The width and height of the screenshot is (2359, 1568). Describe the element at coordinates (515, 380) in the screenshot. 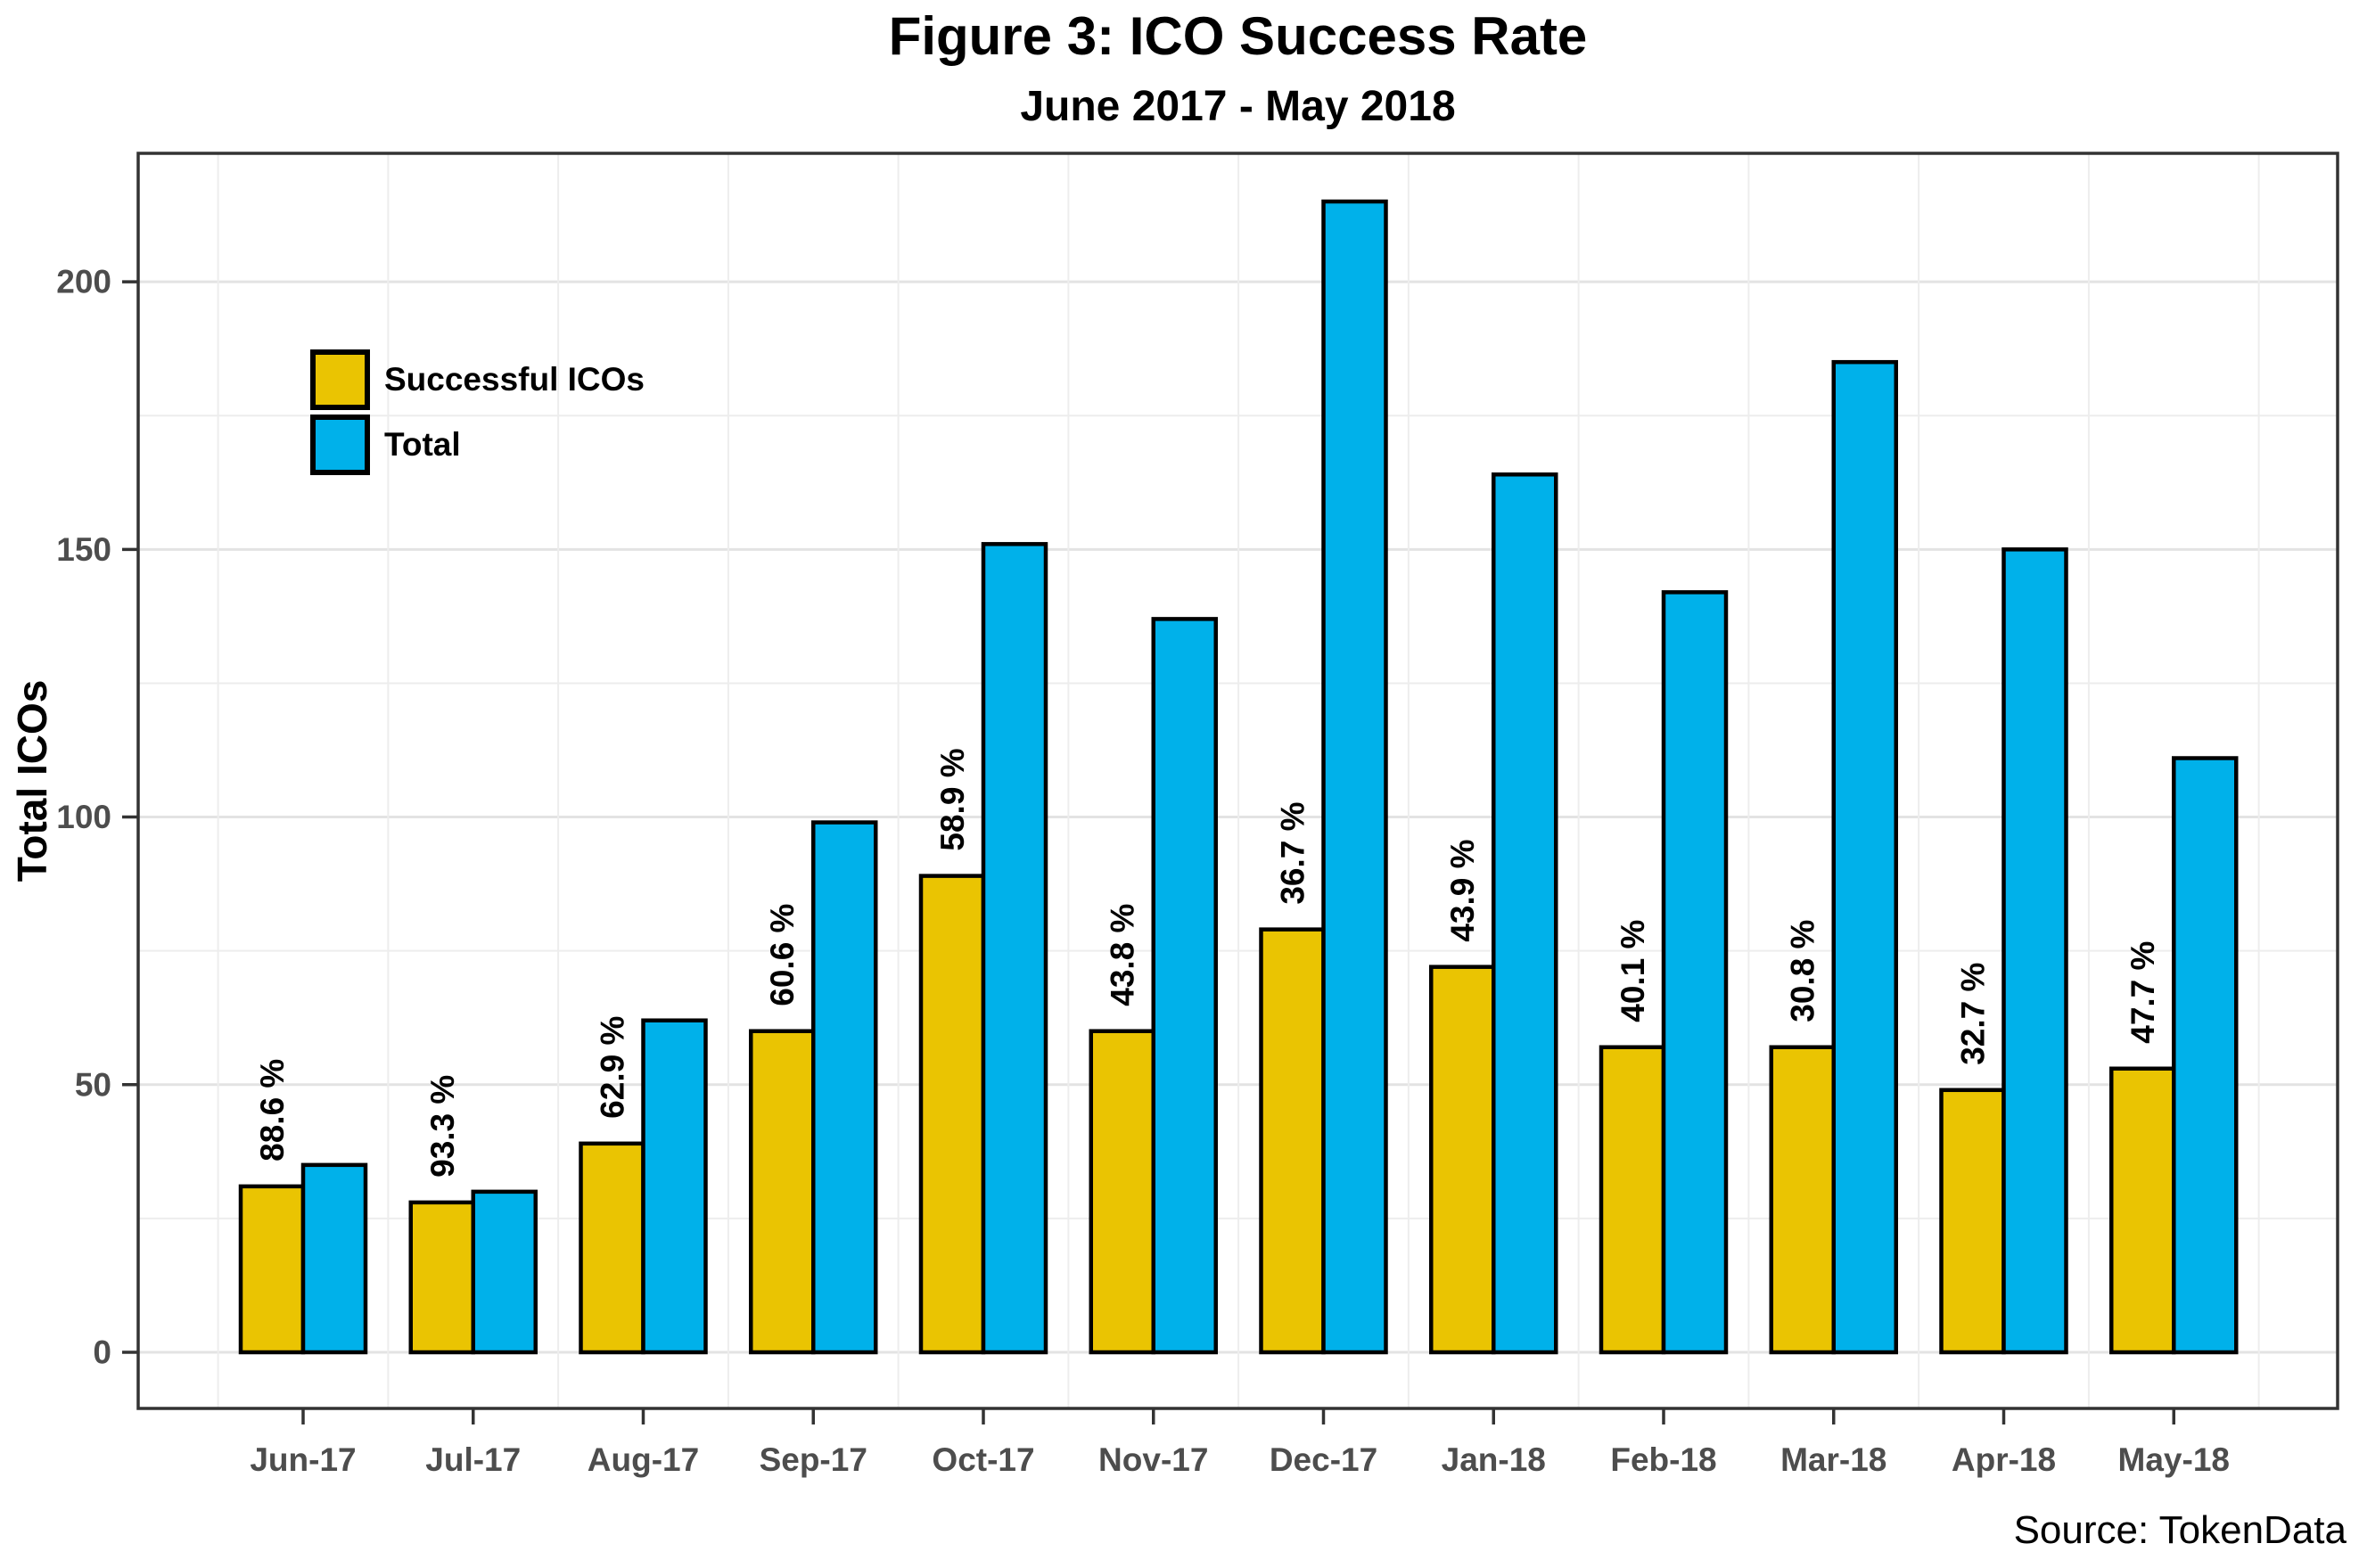

I see `legend-label-successful: Successful ICOs` at that location.